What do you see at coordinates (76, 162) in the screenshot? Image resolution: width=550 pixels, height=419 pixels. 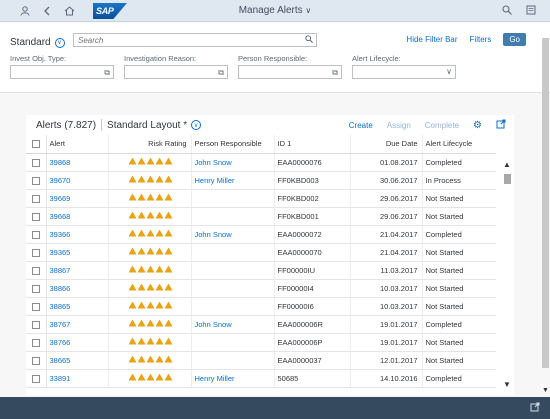 I see `alert-link: 39868` at bounding box center [76, 162].